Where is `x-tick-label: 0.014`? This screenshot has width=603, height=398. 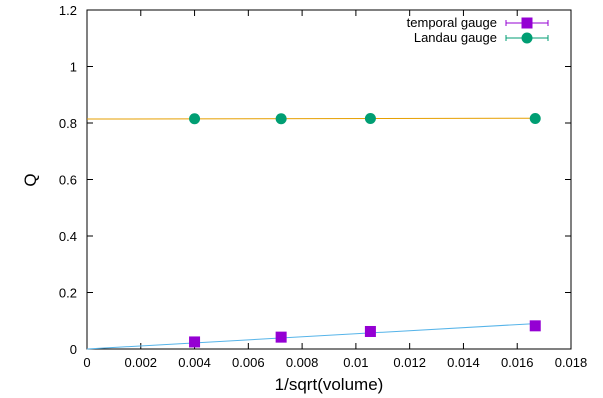
x-tick-label: 0.014 is located at coordinates (463, 362).